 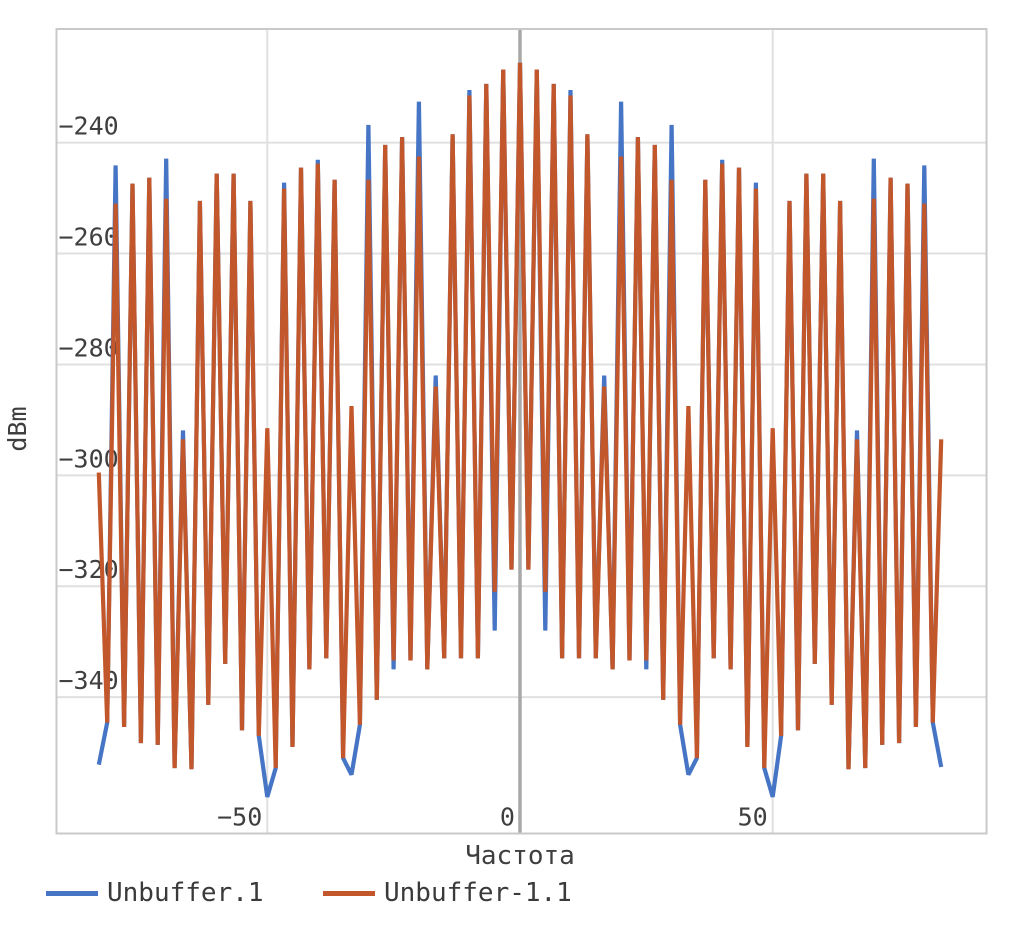 I want to click on y-tick-label: −240, so click(x=89, y=126).